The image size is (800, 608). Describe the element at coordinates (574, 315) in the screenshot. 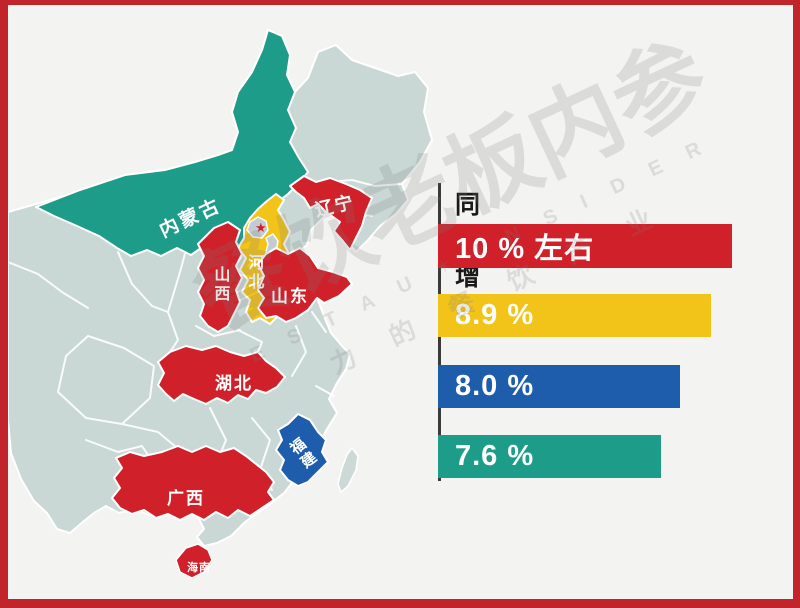

I see `growth-bar-yellow: 8.9 %` at that location.